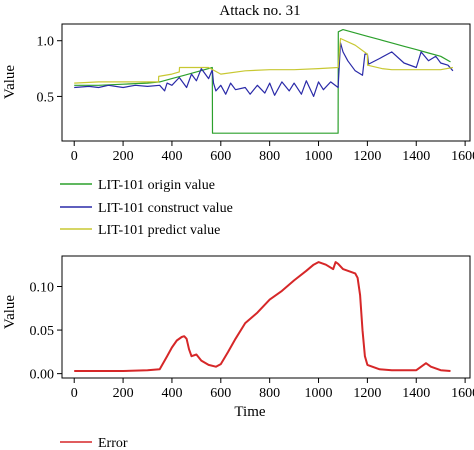  I want to click on legend-label-construct: LIT-101 construct value, so click(165, 208).